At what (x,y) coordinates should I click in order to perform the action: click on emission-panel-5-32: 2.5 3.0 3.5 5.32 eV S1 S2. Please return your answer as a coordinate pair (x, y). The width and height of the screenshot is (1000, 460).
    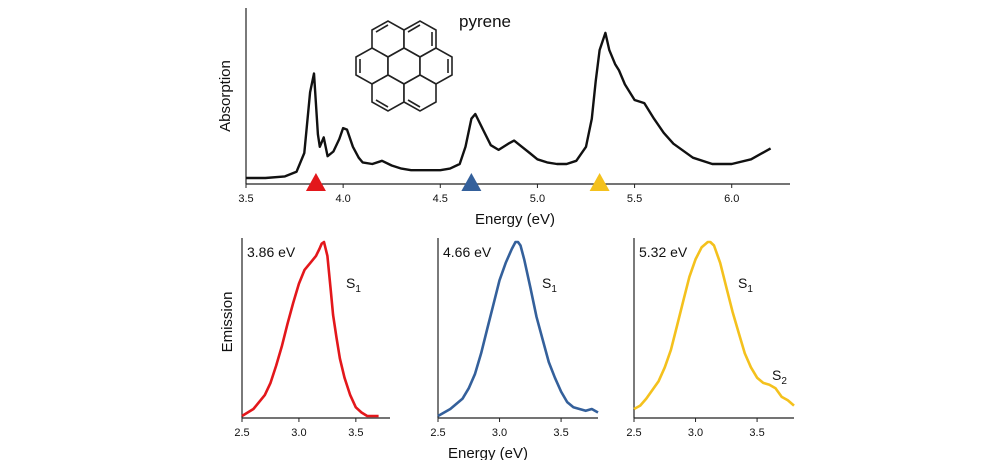
    Looking at the image, I should click on (710, 338).